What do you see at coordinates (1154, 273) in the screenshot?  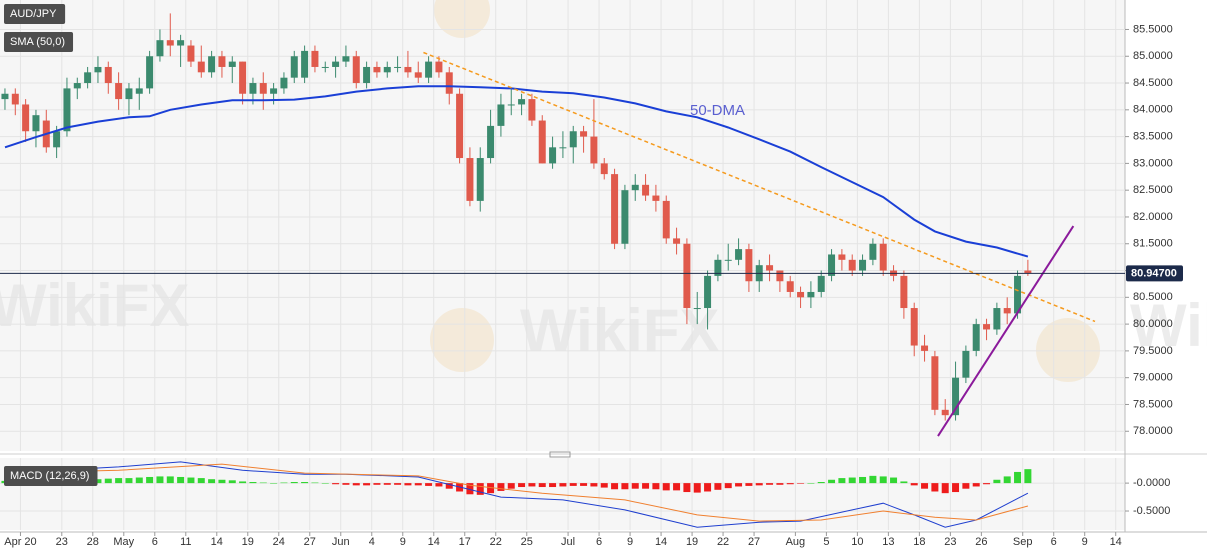 I see `last-price-tag` at bounding box center [1154, 273].